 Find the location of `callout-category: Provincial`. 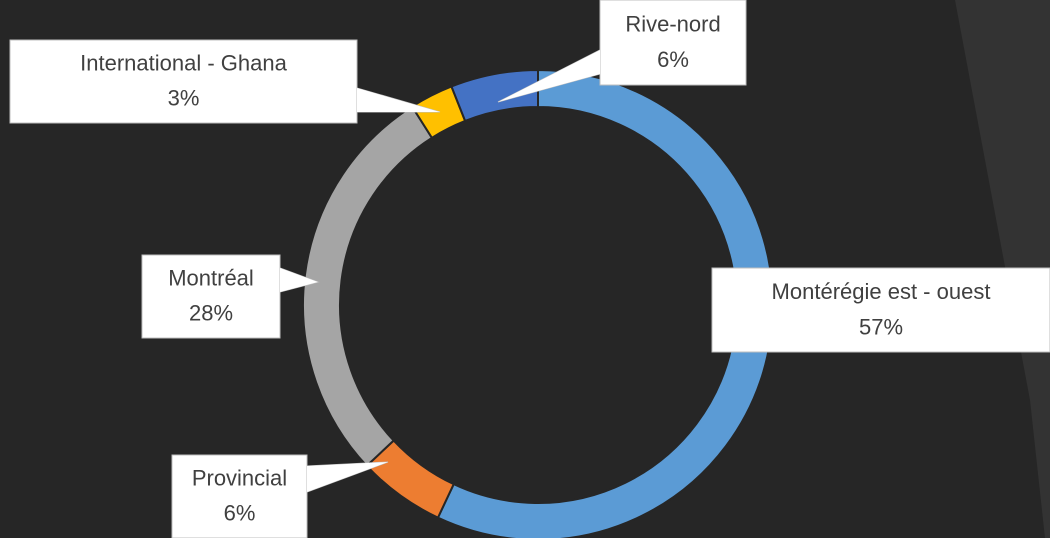

callout-category: Provincial is located at coordinates (239, 478).